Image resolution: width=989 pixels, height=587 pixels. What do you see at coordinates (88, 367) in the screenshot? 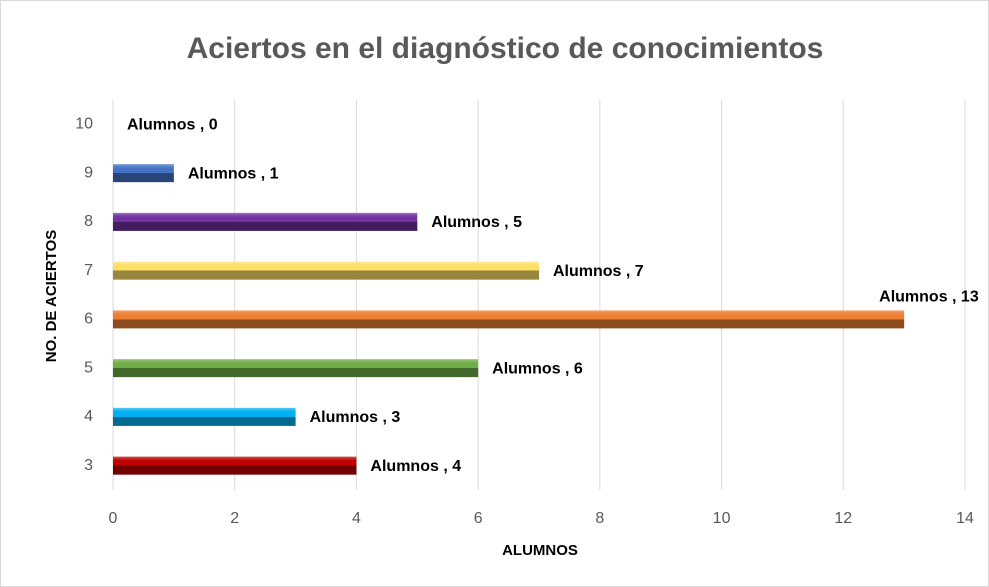
I see `y-tick-label: 5` at bounding box center [88, 367].